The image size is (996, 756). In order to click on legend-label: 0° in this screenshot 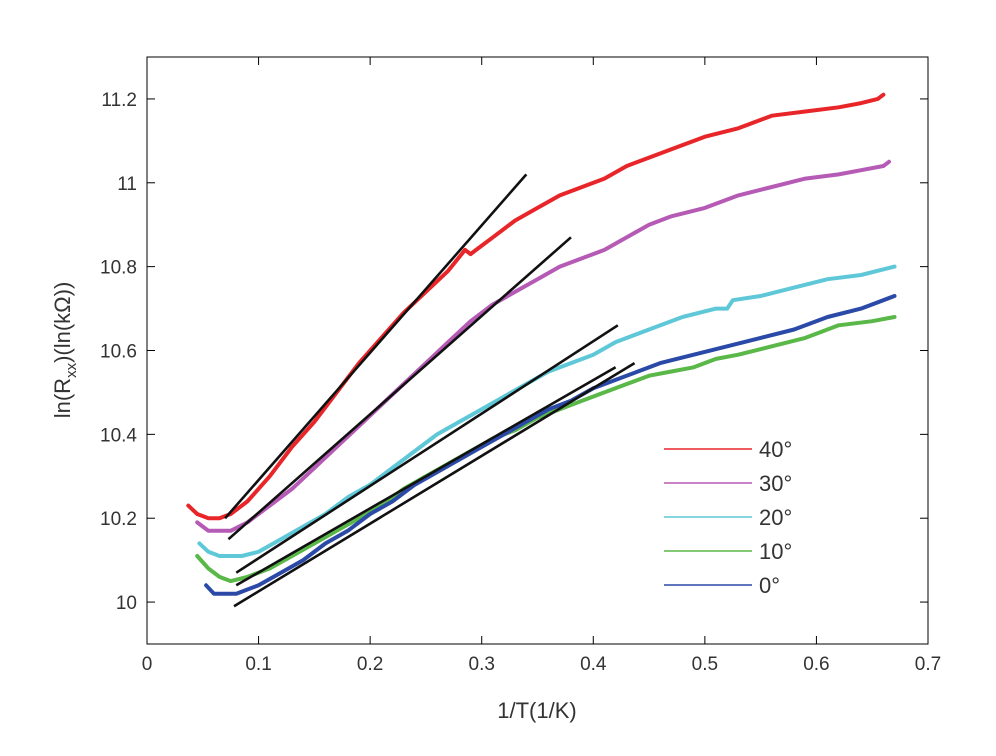, I will do `click(769, 585)`.